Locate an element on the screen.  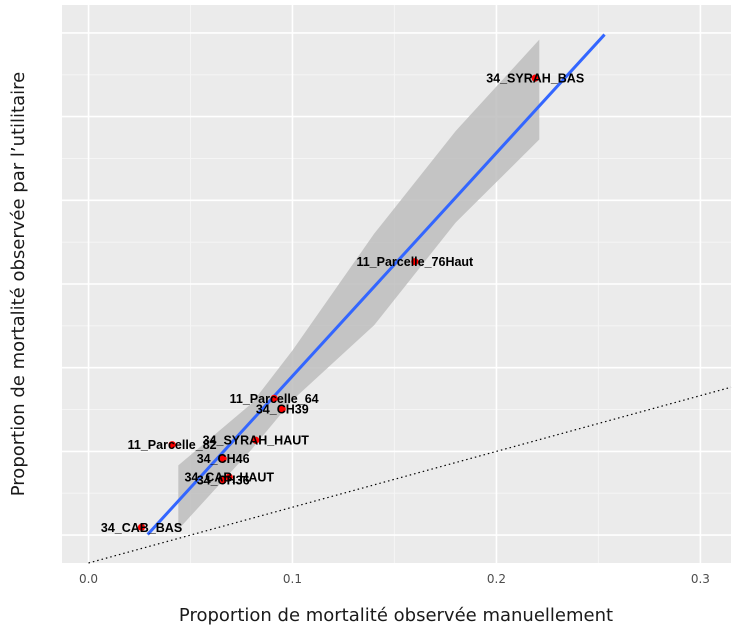
point-label: 34_CH39 is located at coordinates (282, 409).